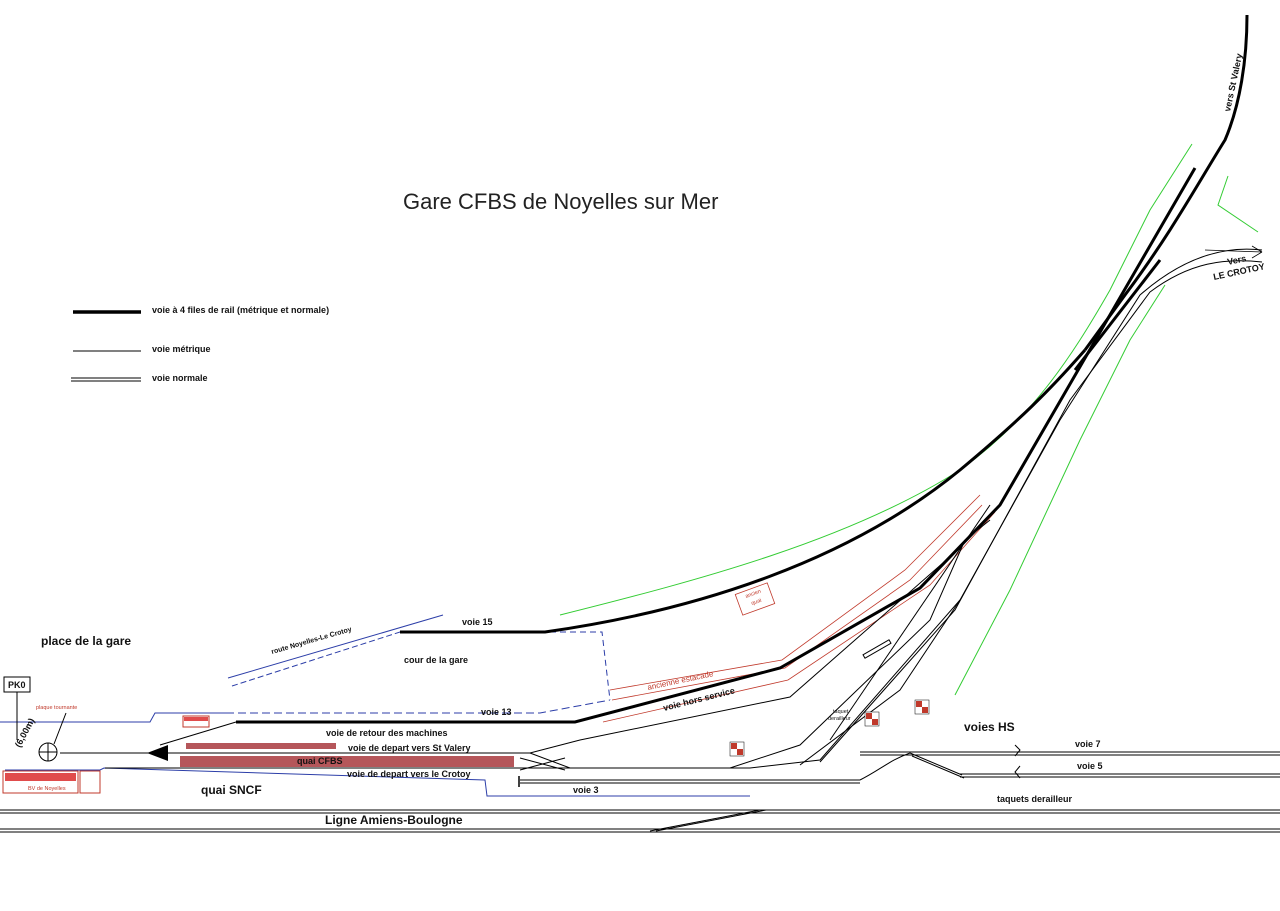 The width and height of the screenshot is (1280, 911). I want to click on old-structures, so click(799, 608).